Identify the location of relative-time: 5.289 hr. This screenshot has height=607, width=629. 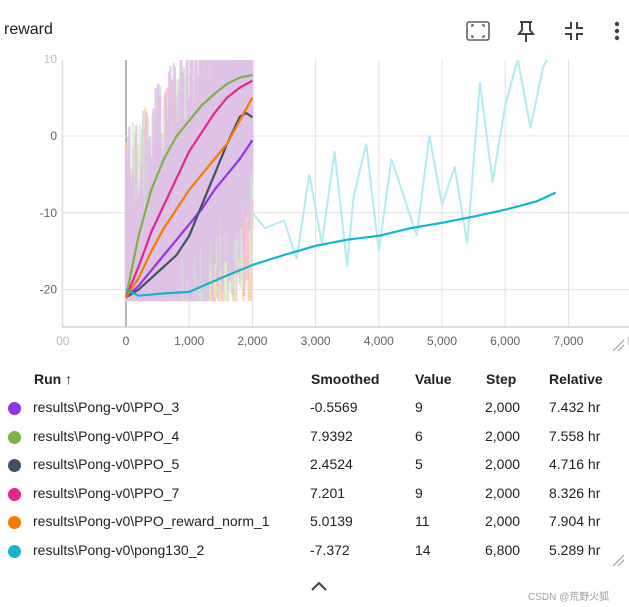
(575, 550).